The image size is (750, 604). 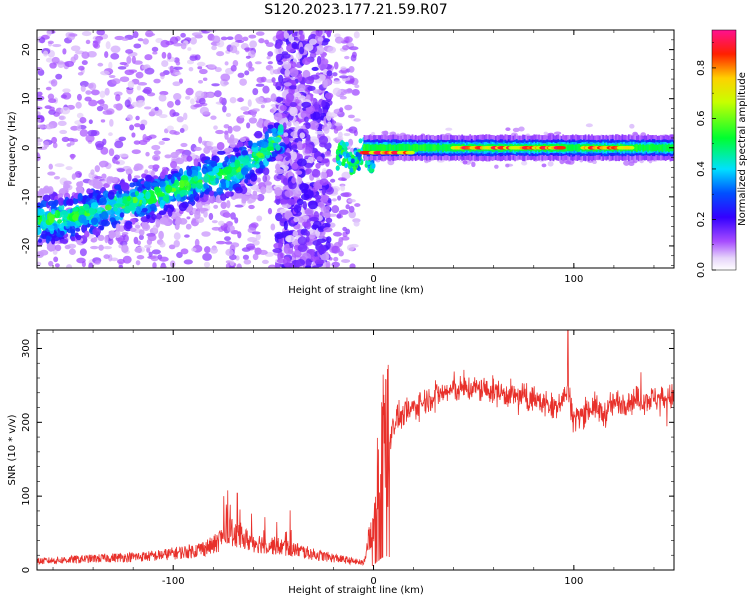 What do you see at coordinates (373, 167) in the screenshot?
I see `transition-cell` at bounding box center [373, 167].